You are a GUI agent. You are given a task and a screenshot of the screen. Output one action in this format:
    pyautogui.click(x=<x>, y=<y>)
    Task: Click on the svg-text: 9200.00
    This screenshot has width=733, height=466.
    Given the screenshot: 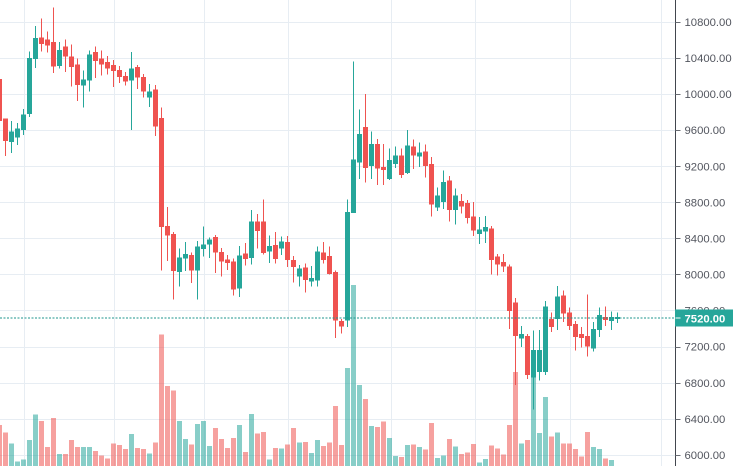 What is the action you would take?
    pyautogui.click(x=705, y=167)
    